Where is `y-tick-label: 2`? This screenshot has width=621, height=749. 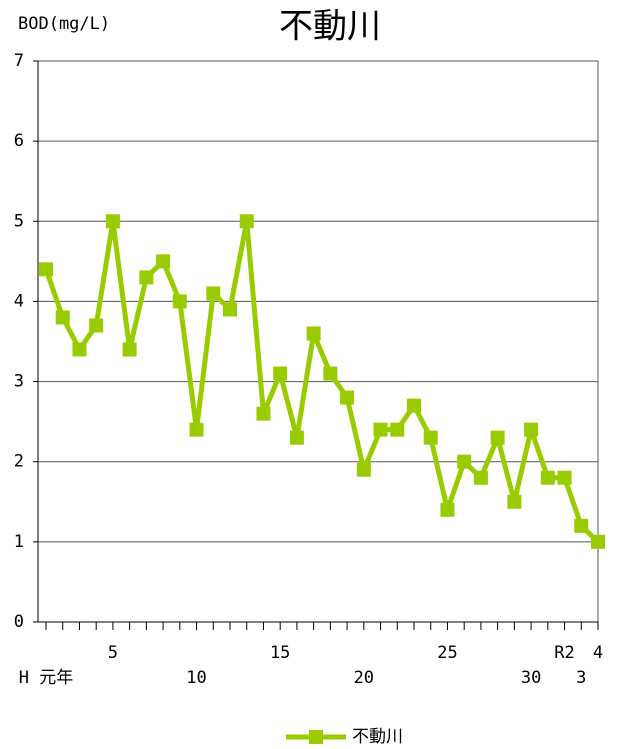 y-tick-label: 2 is located at coordinates (19, 462).